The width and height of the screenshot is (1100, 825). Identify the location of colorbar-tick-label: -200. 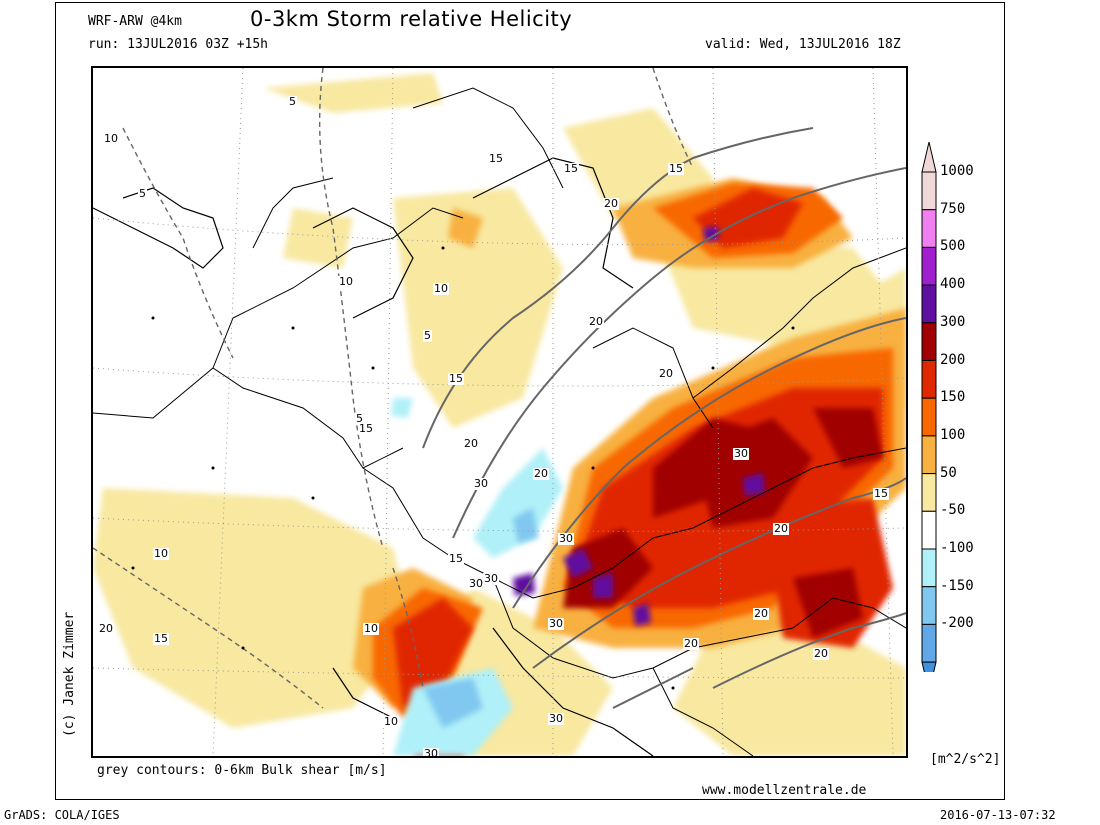
(957, 623).